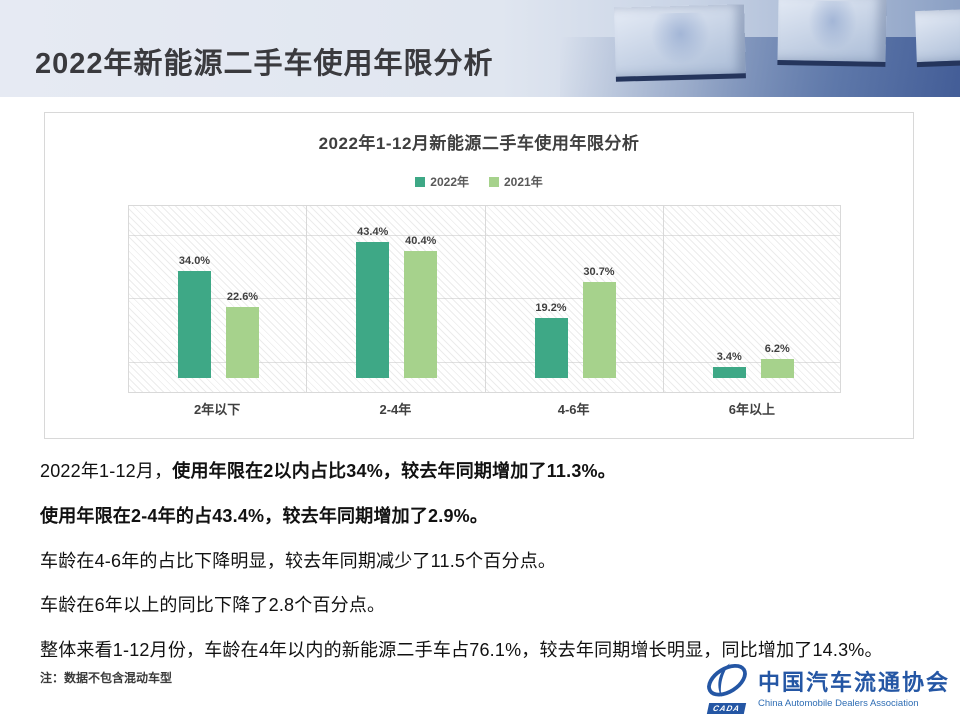  I want to click on bar-value-label: 30.7%, so click(599, 272).